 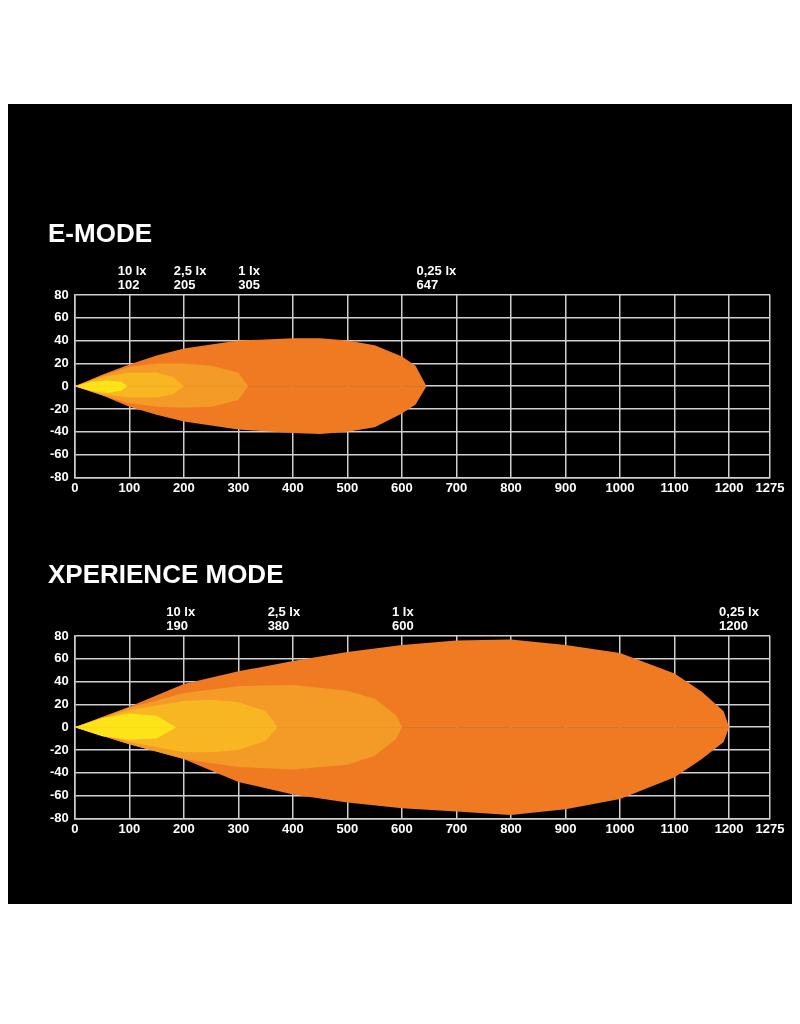 What do you see at coordinates (403, 618) in the screenshot?
I see `text: 1 lx 600` at bounding box center [403, 618].